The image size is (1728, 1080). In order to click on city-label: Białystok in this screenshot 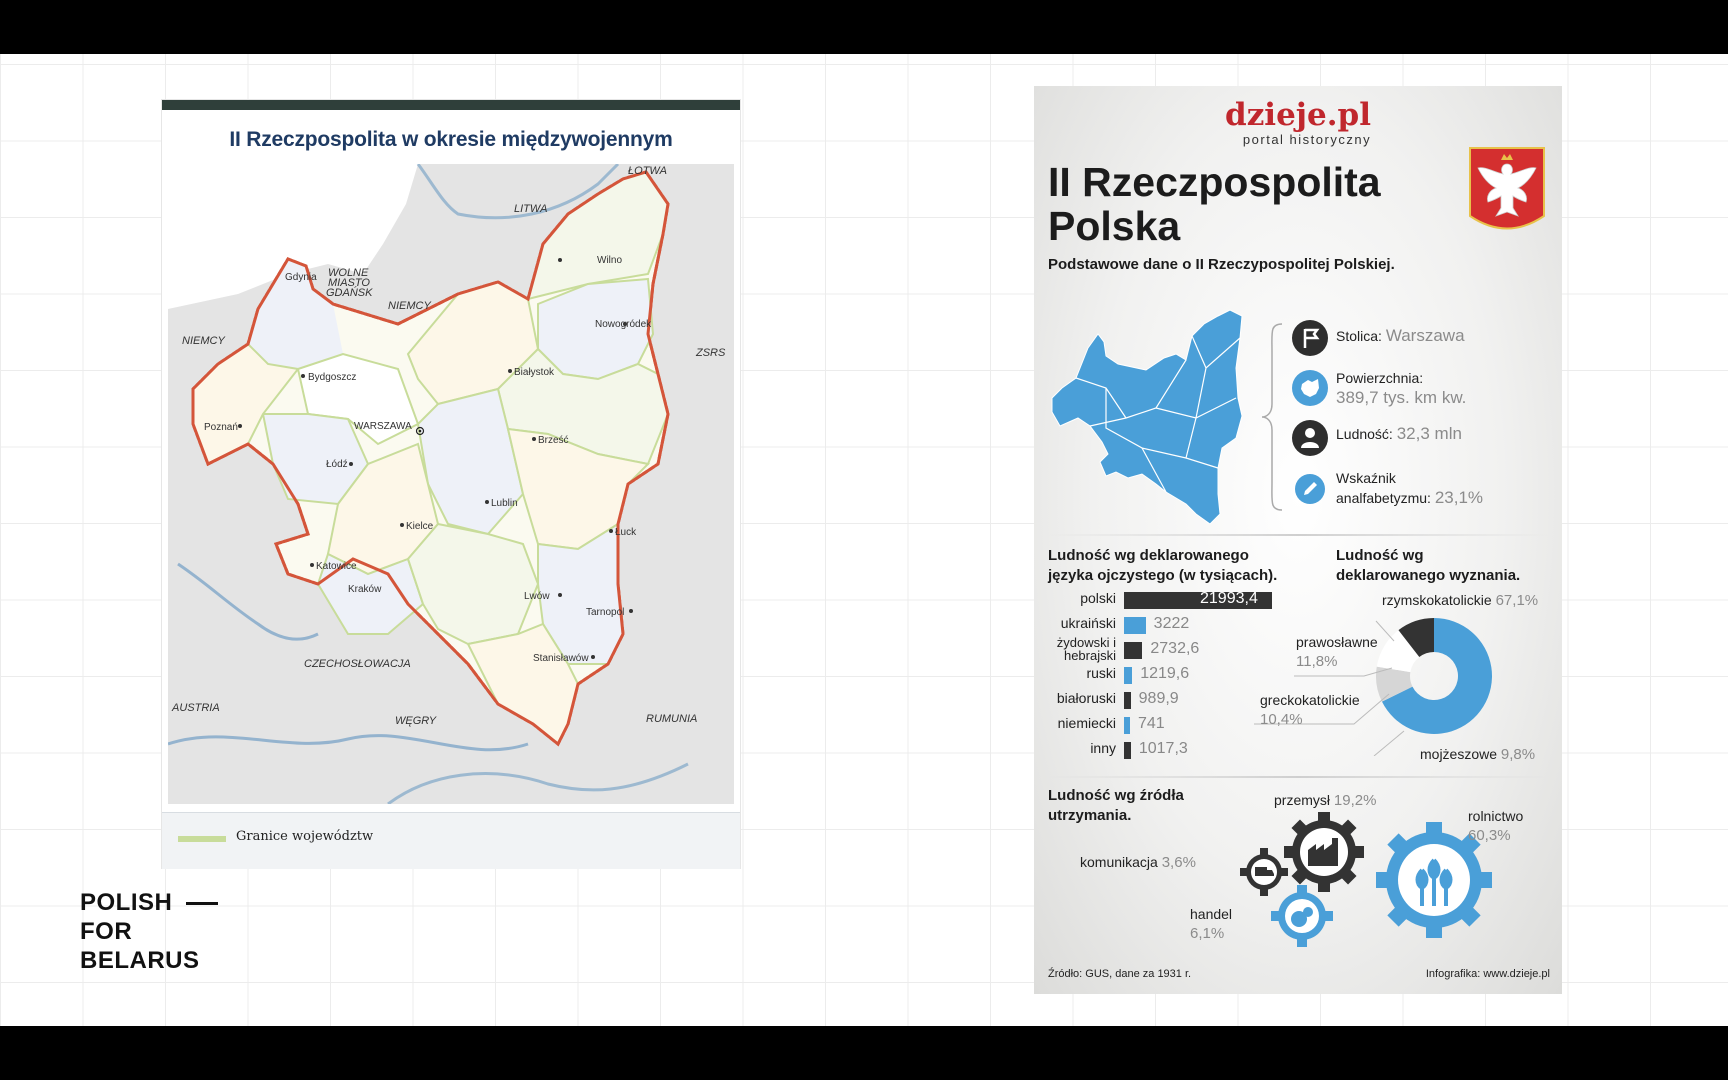, I will do `click(534, 372)`.